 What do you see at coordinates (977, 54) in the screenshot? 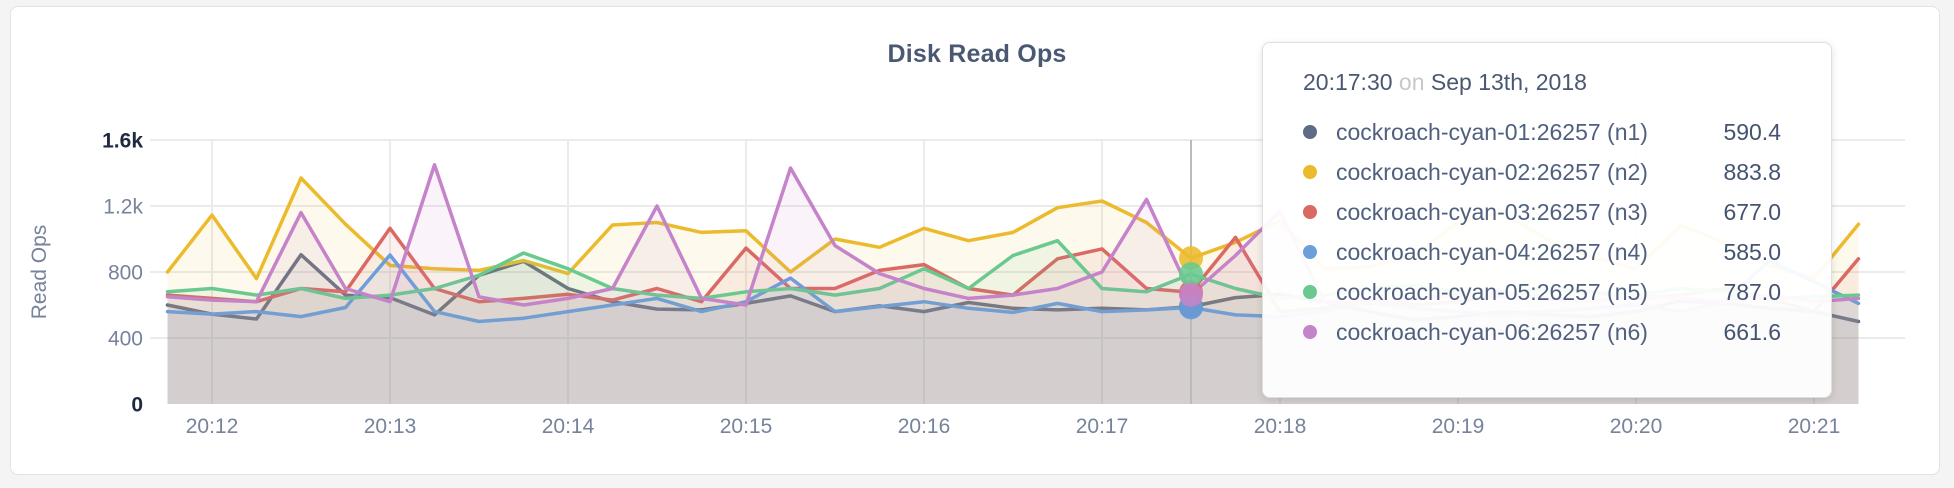
I see `chart-title: Disk Read Ops` at bounding box center [977, 54].